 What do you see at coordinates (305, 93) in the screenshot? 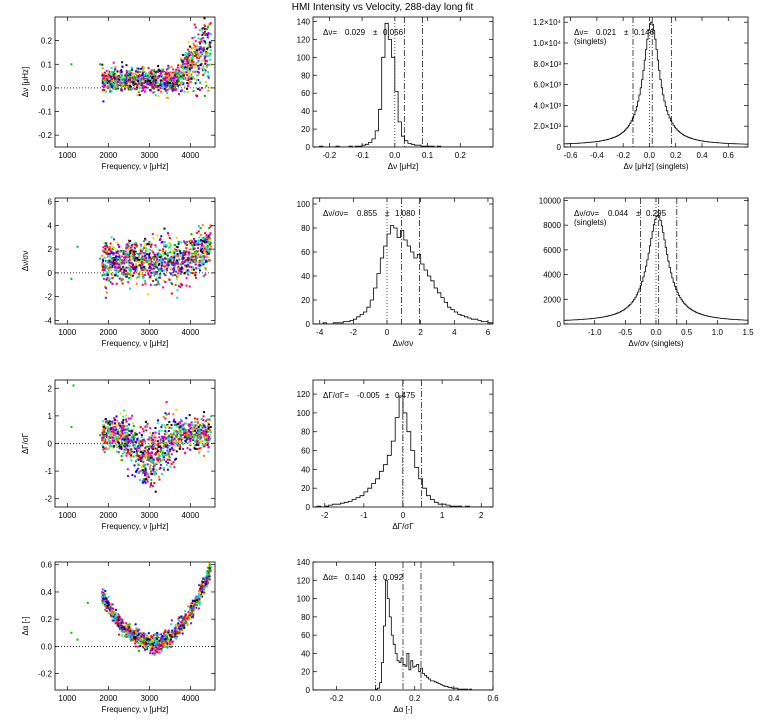
I see `y-tick-label: 60` at bounding box center [305, 93].